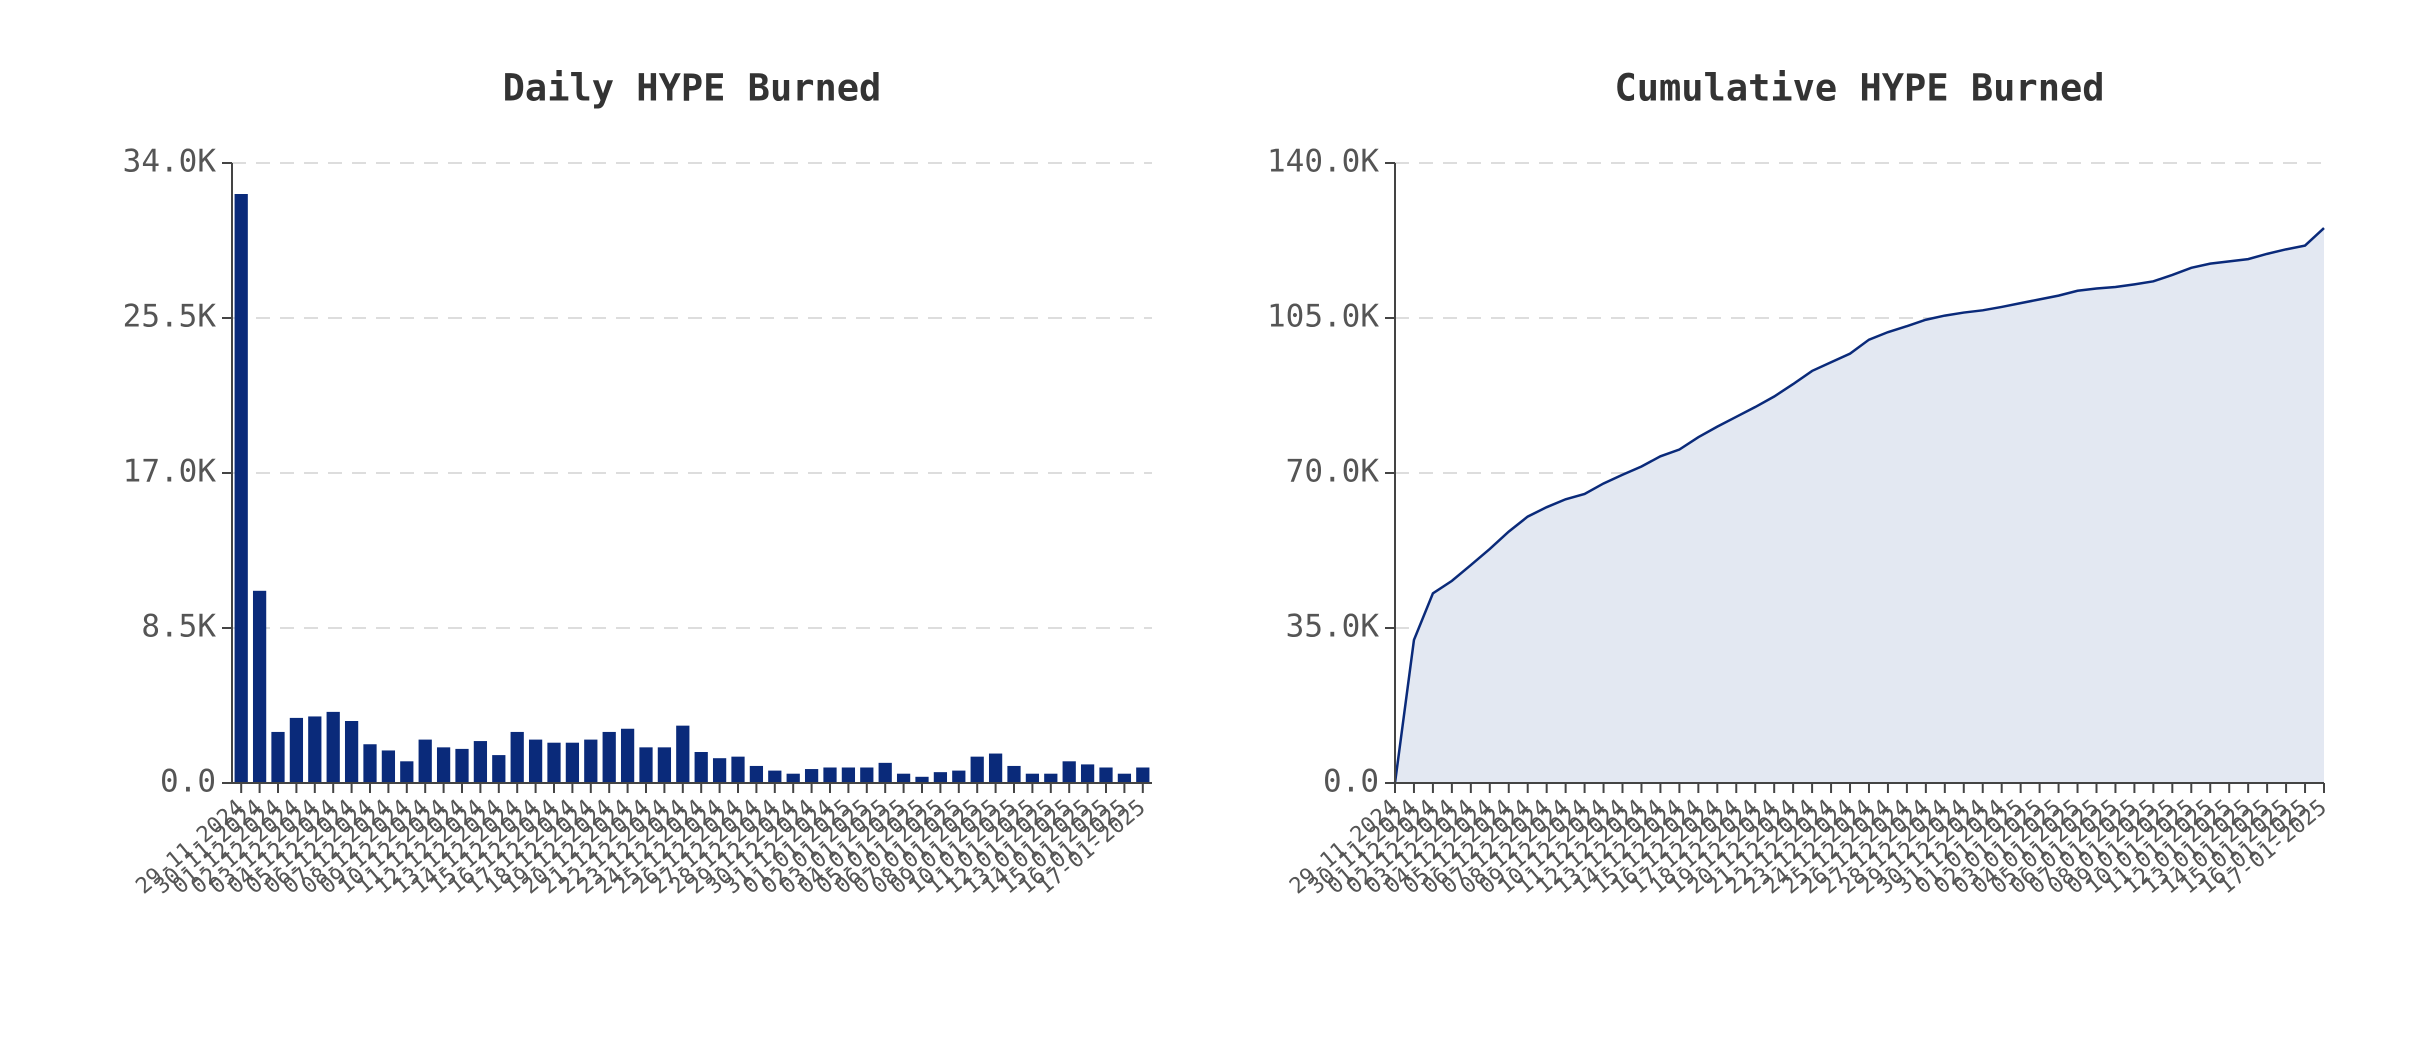  What do you see at coordinates (170, 317) in the screenshot?
I see `y-tick-label: 25.5K` at bounding box center [170, 317].